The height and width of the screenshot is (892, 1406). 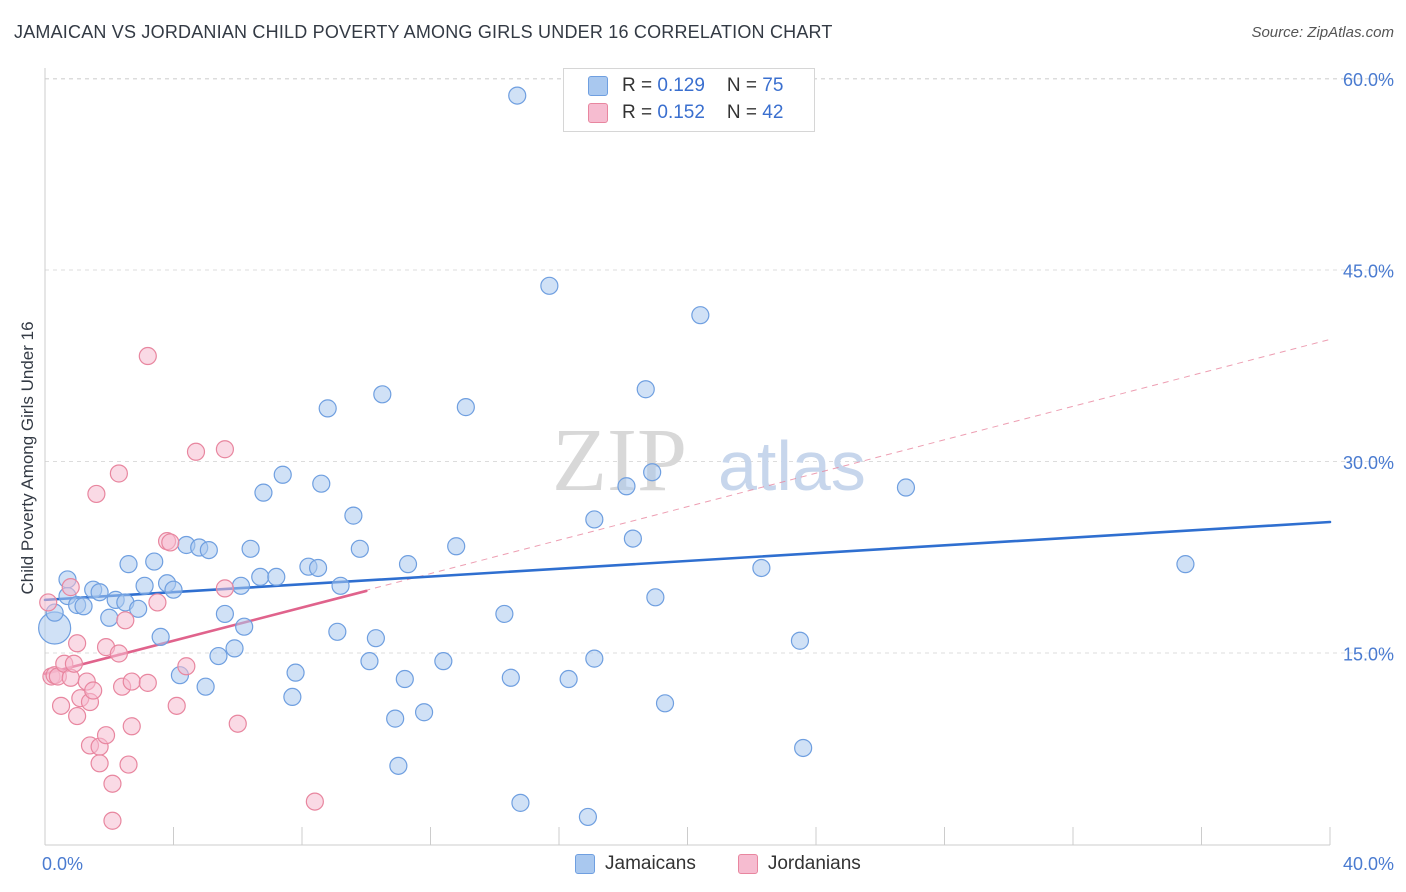 What do you see at coordinates (681, 85) in the screenshot?
I see `legend-r-value: 0.129` at bounding box center [681, 85].